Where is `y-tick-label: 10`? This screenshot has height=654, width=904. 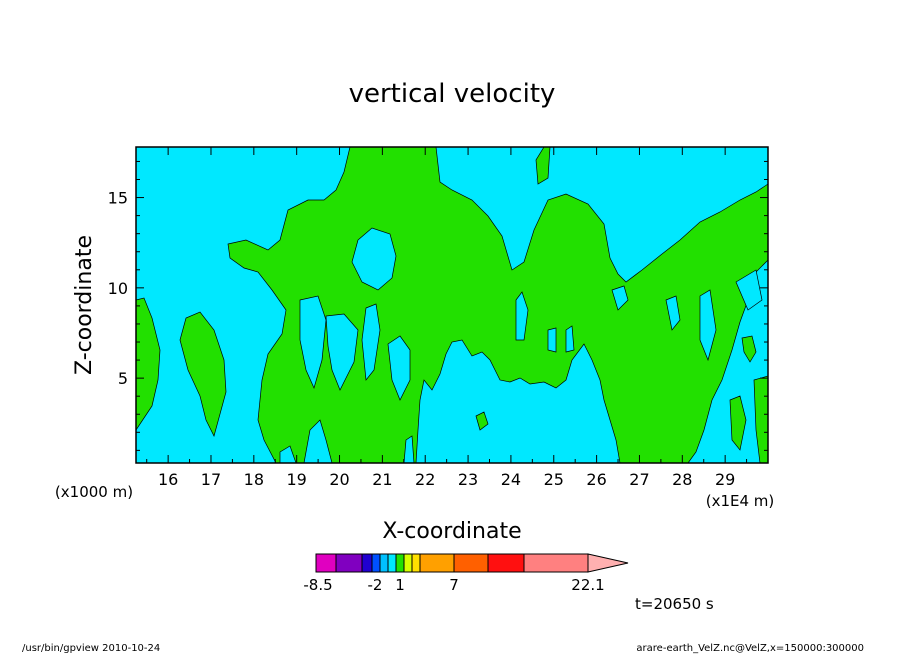 y-tick-label: 10 is located at coordinates (118, 288).